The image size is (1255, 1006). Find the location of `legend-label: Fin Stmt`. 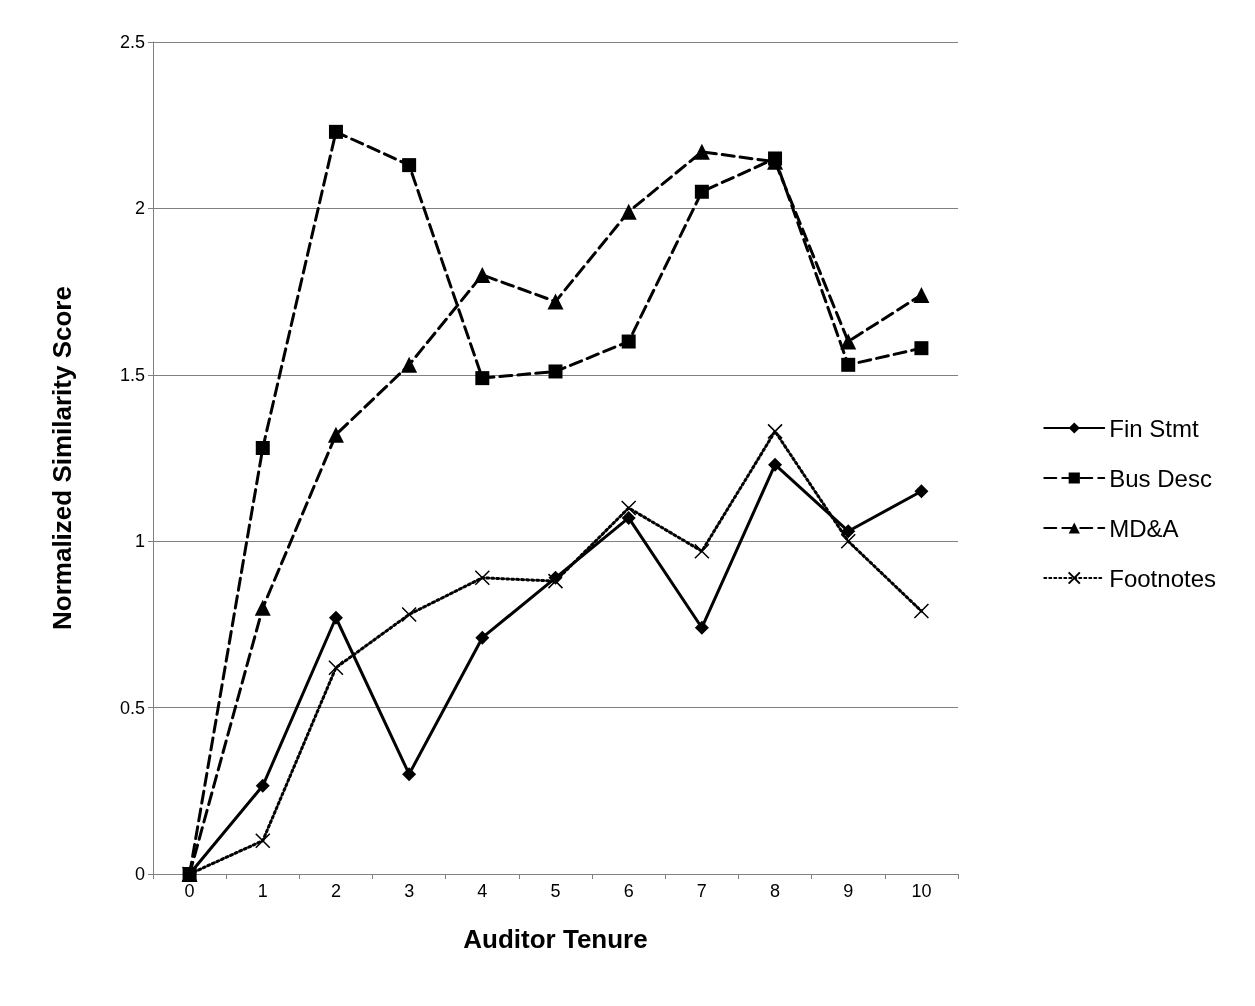

legend-label: Fin Stmt is located at coordinates (1154, 428).